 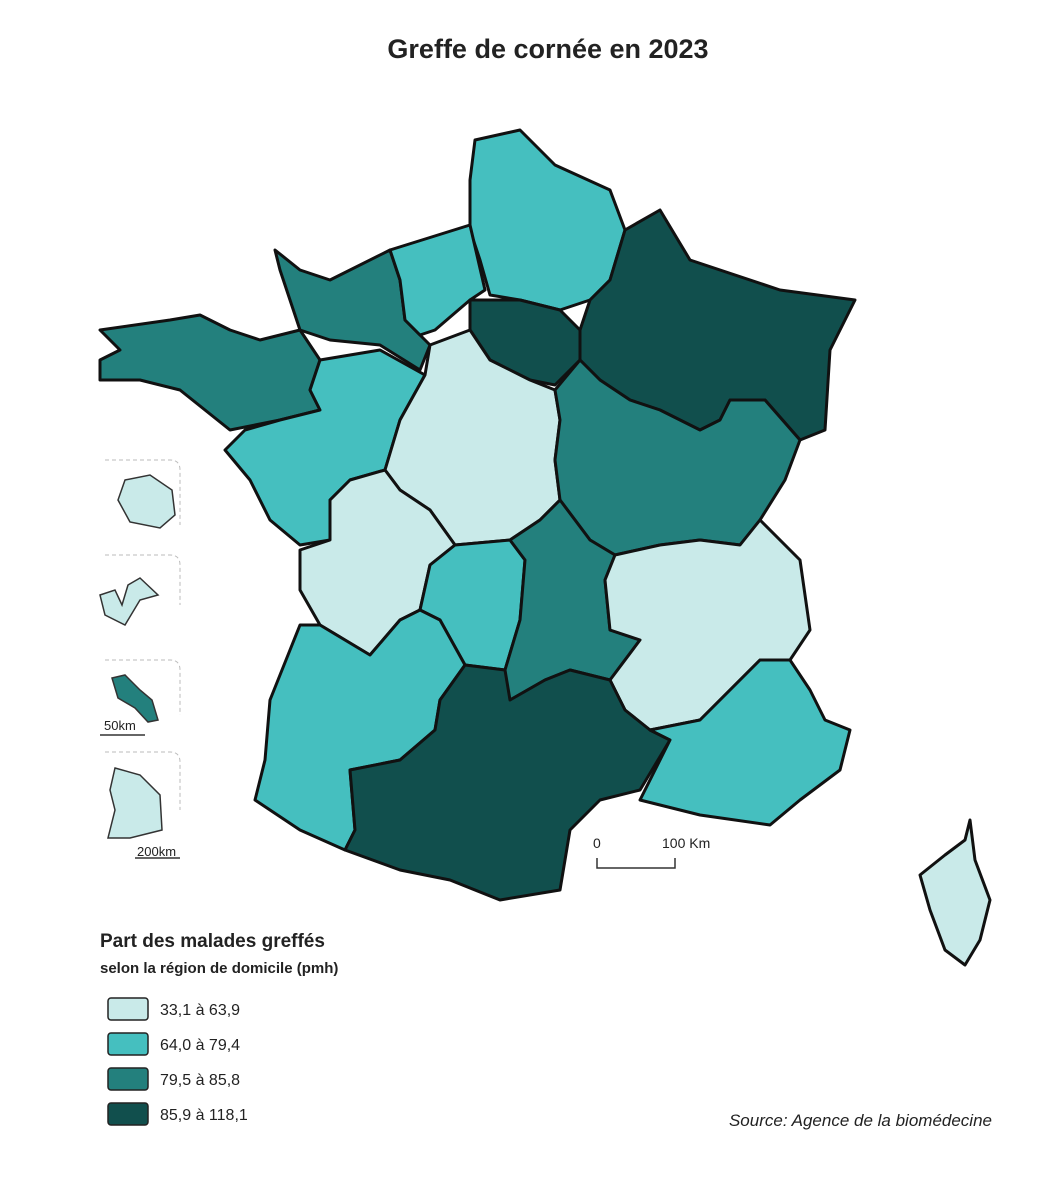 I want to click on scale-label: 200km, so click(x=156, y=851).